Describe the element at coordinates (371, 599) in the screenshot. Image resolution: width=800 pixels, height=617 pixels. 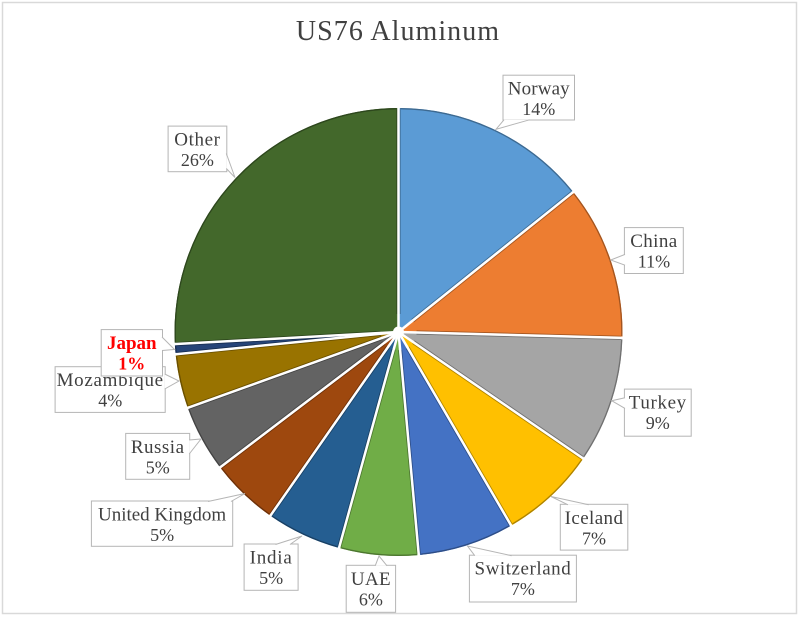
I see `svg-text: 6%` at that location.